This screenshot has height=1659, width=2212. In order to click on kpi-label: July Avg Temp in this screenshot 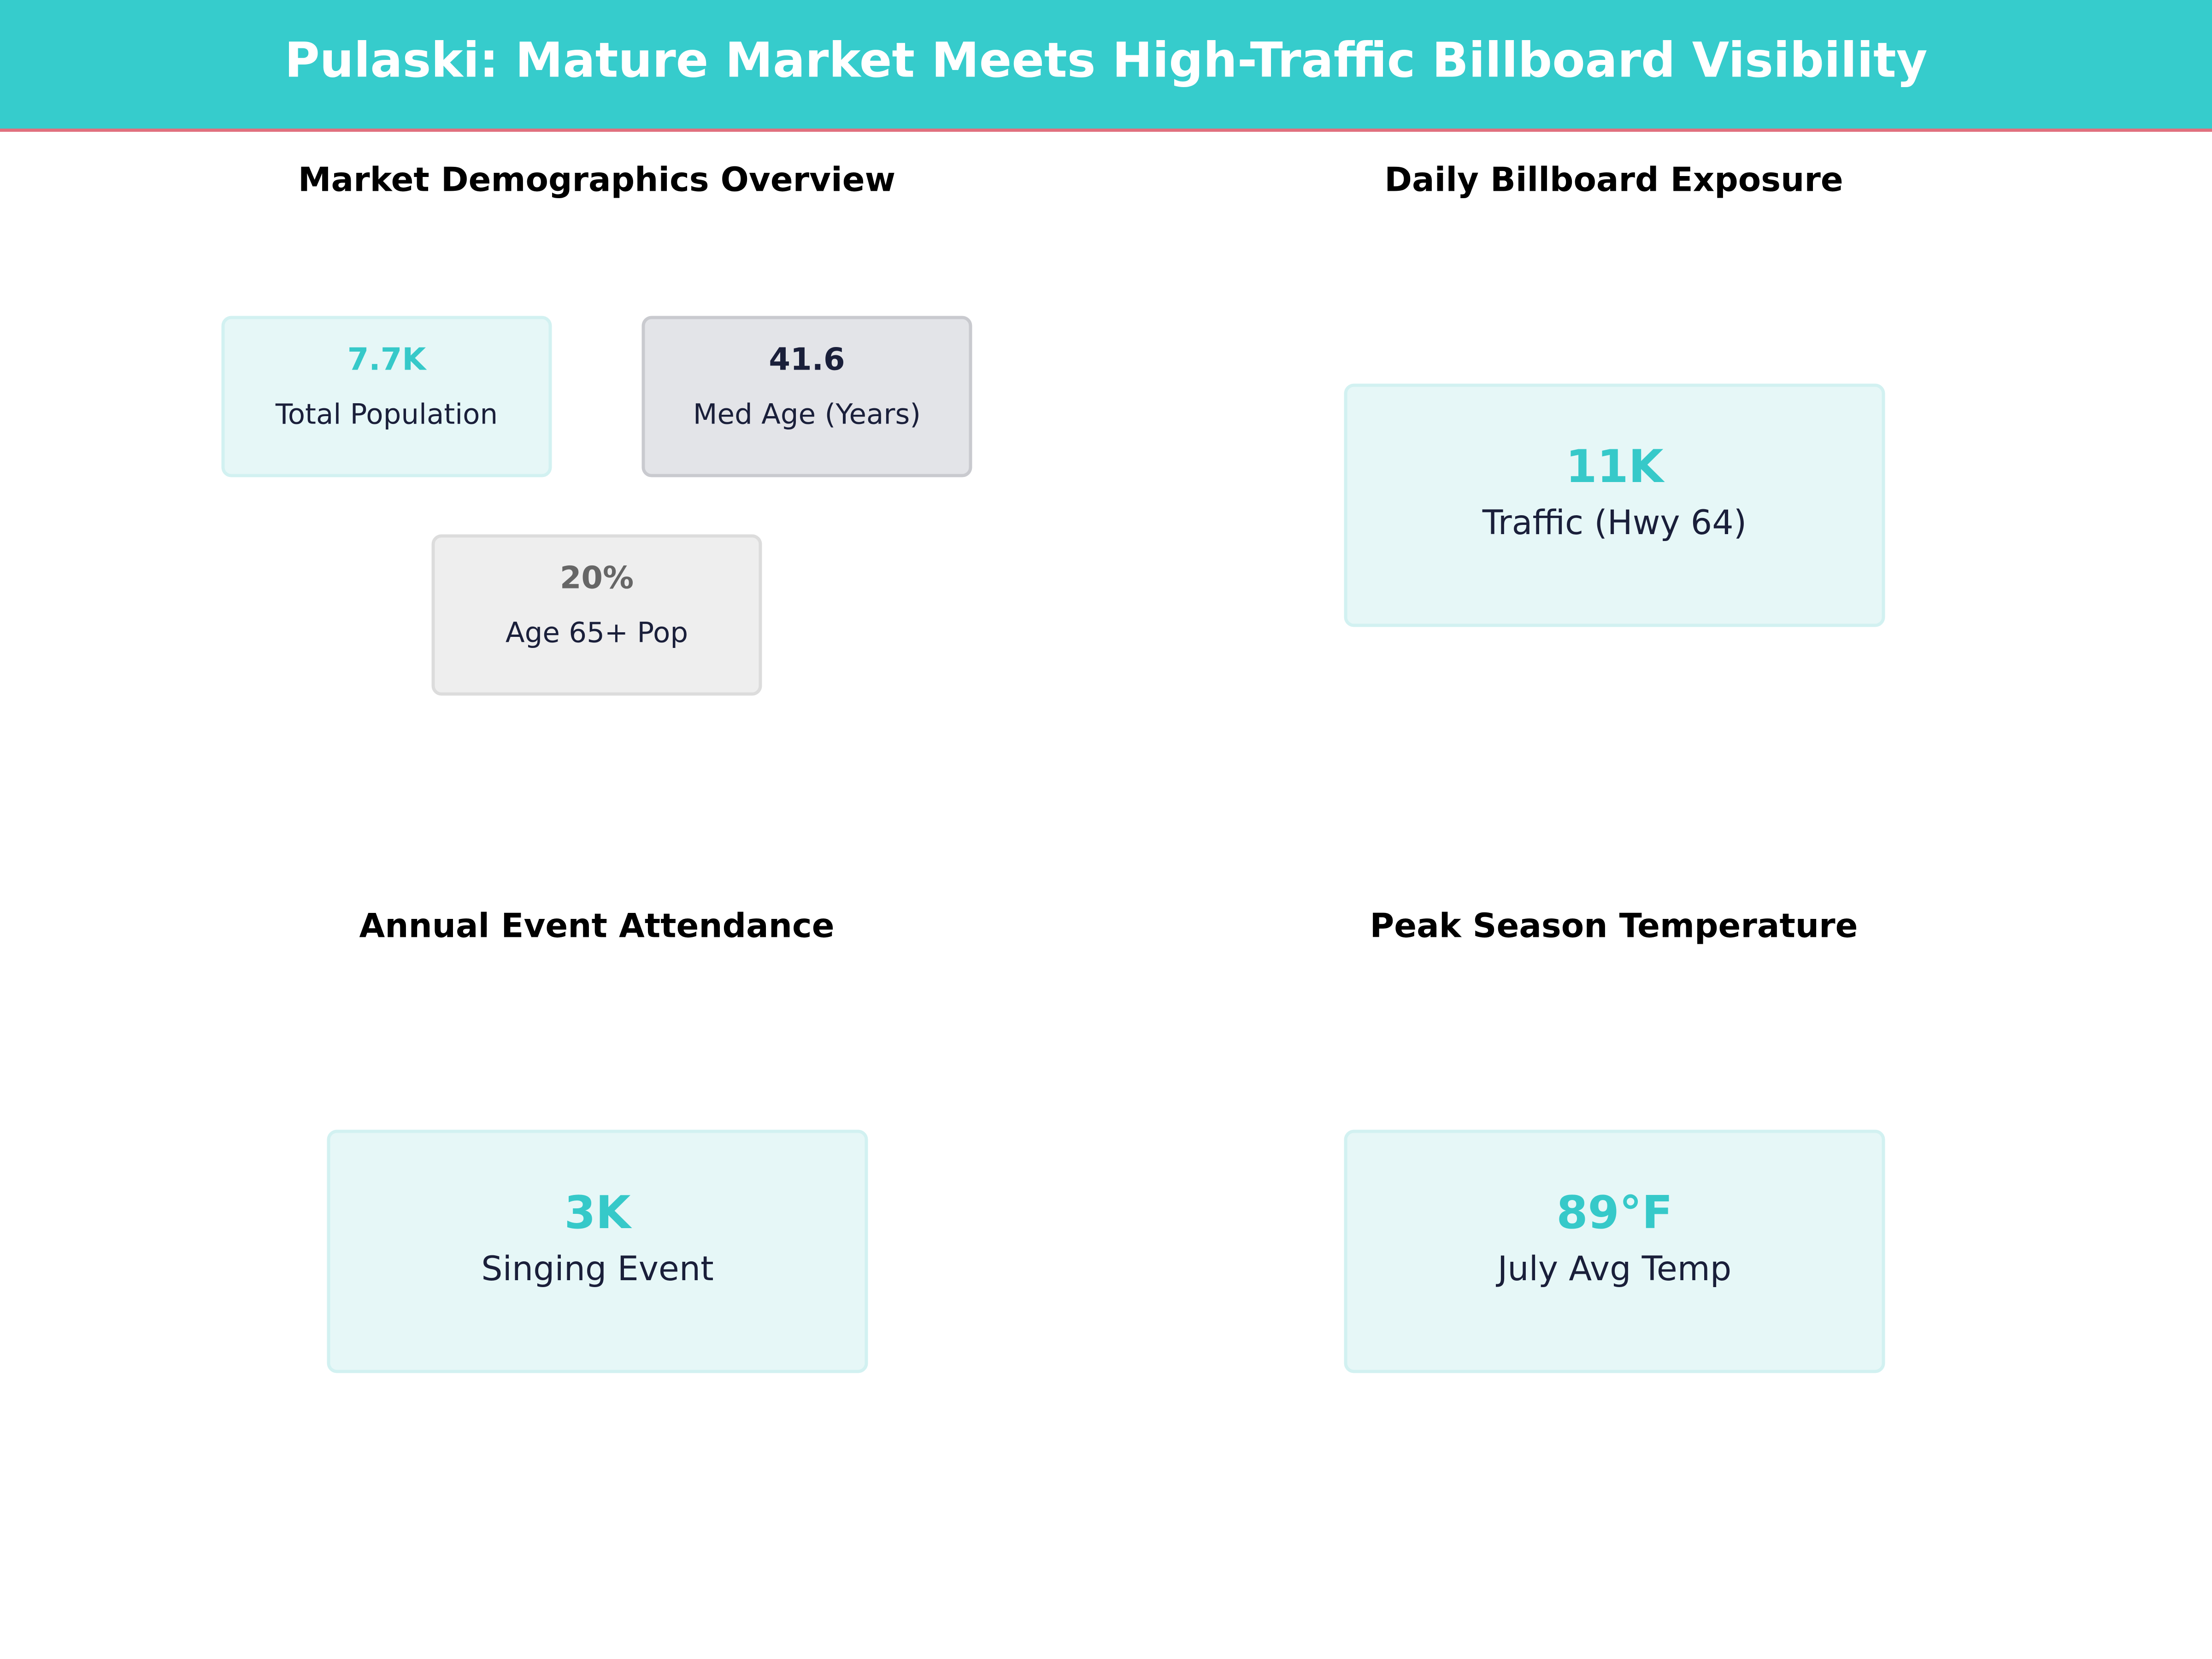, I will do `click(1613, 1268)`.